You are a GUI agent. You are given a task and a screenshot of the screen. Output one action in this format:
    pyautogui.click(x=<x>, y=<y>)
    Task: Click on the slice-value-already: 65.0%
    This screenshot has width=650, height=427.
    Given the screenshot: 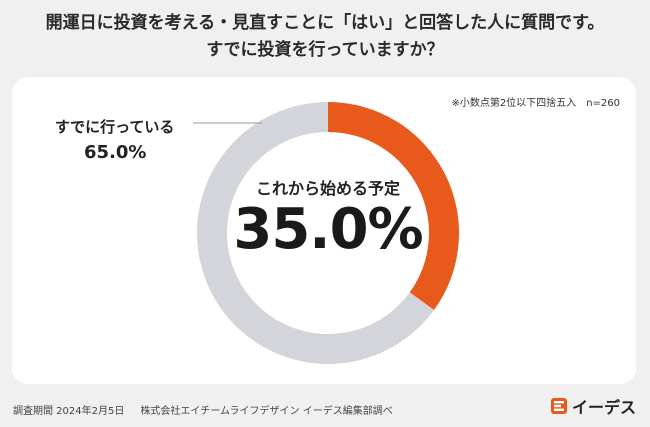 What is the action you would take?
    pyautogui.click(x=115, y=152)
    